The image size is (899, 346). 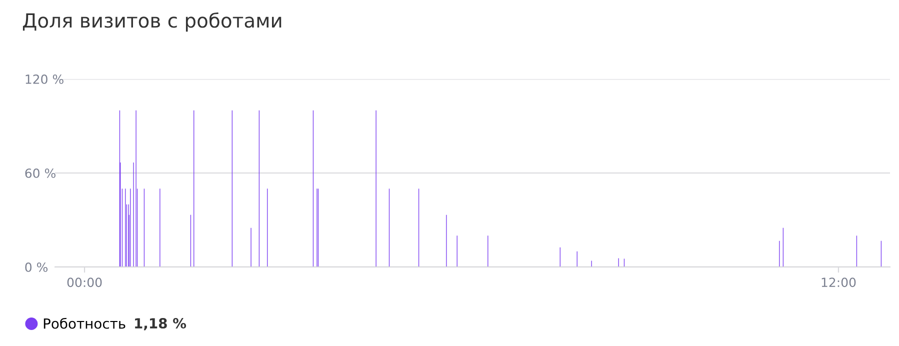 What do you see at coordinates (40, 173) in the screenshot?
I see `y-tick-label: 60 %` at bounding box center [40, 173].